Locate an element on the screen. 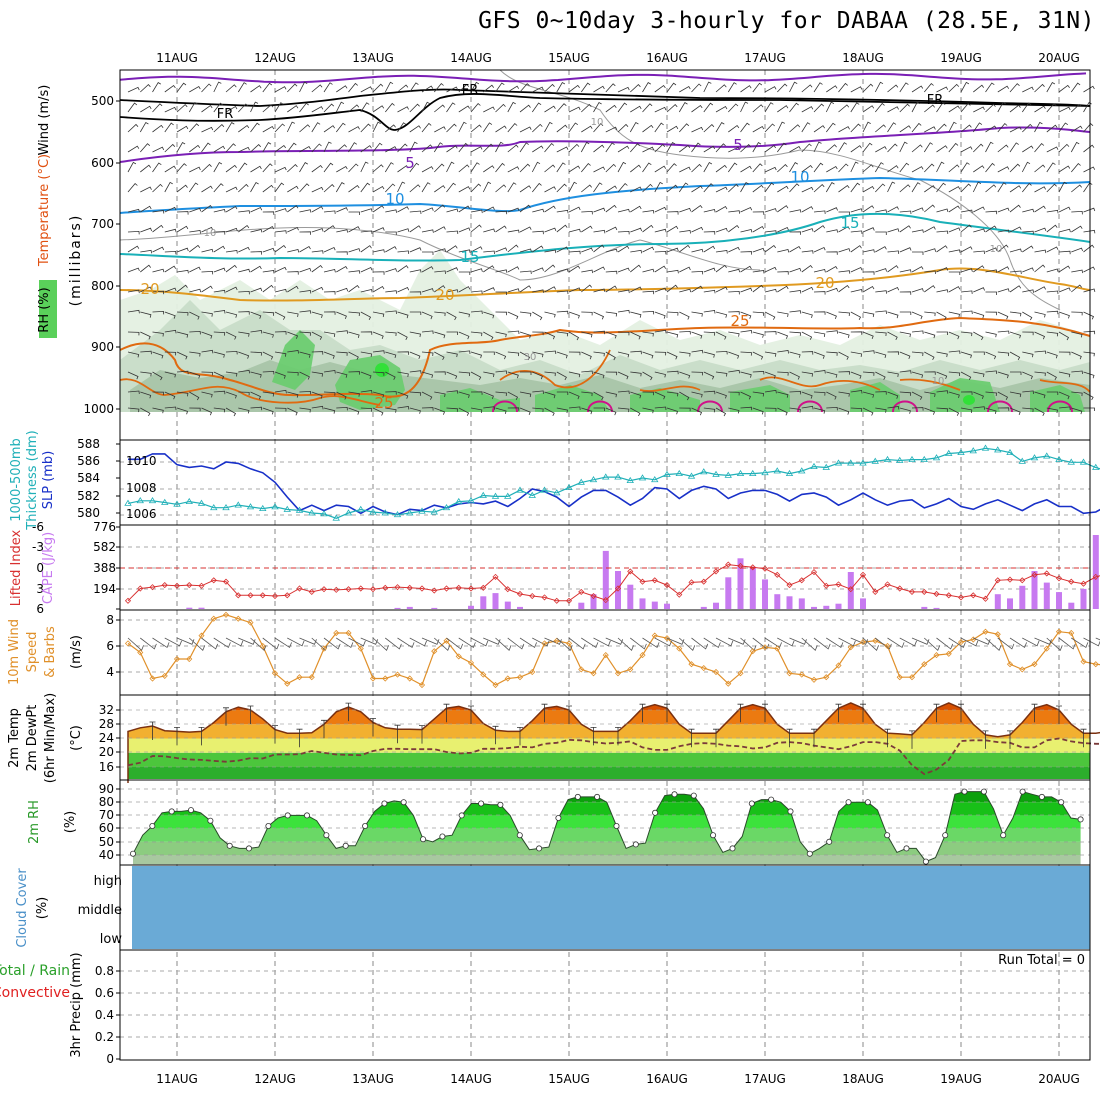 The image size is (1100, 1104). contour-label: 20 is located at coordinates (444, 295).